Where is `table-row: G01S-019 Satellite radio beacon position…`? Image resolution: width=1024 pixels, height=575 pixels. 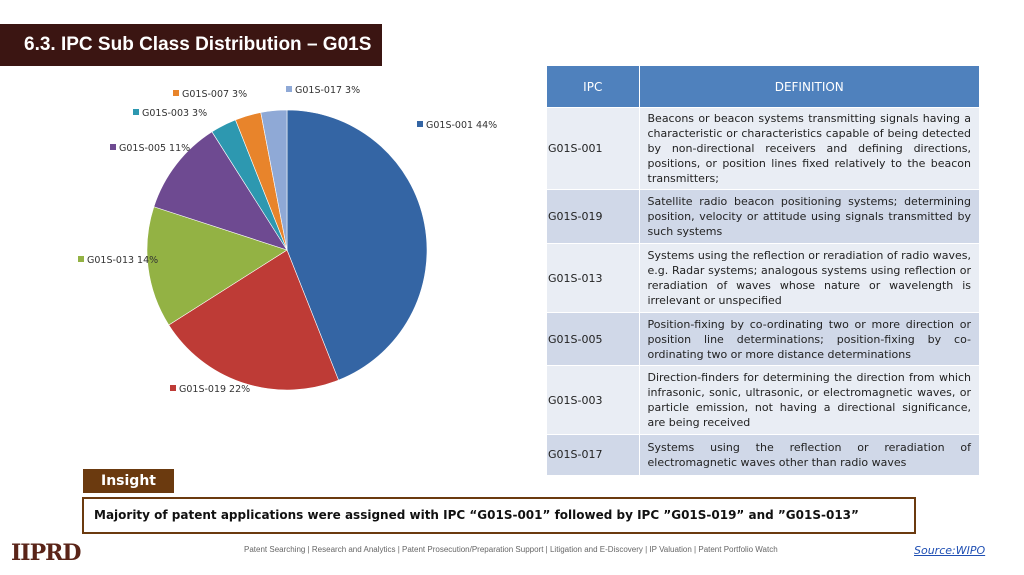 table-row: G01S-019 Satellite radio beacon position… is located at coordinates (763, 216).